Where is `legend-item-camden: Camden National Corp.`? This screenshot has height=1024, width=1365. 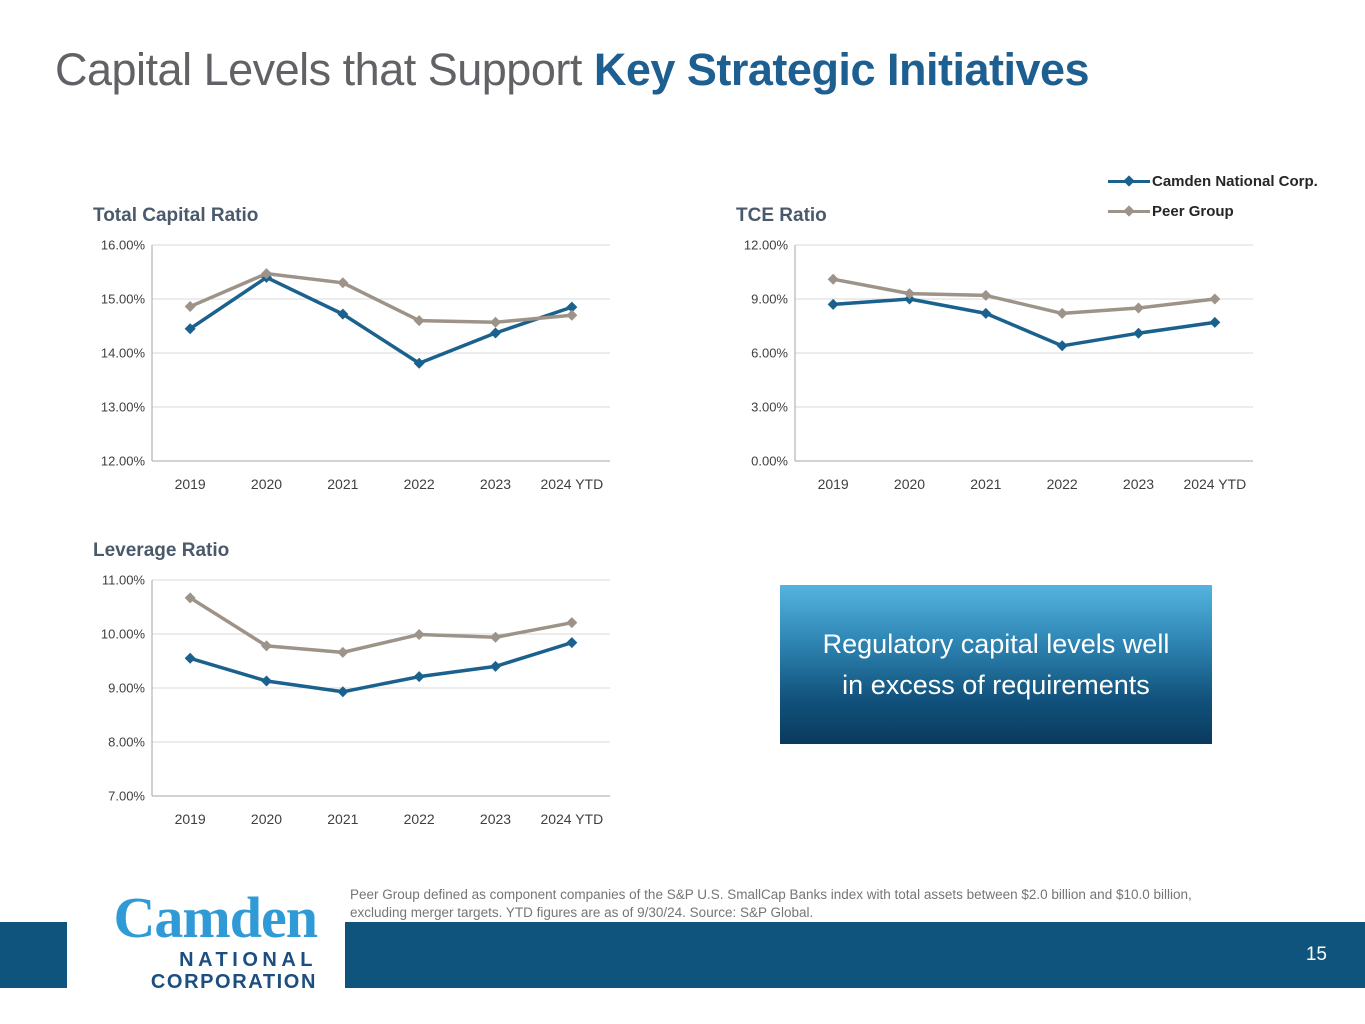
legend-item-camden: Camden National Corp. is located at coordinates (1213, 181).